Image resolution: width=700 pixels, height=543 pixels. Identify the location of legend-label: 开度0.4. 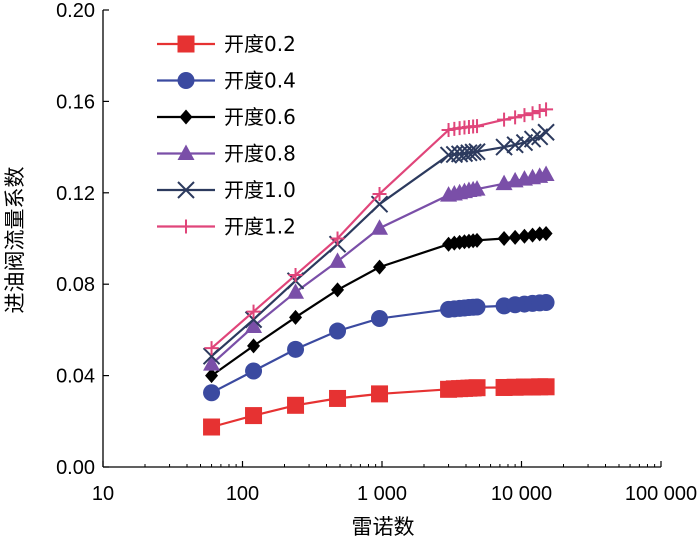
(260, 81).